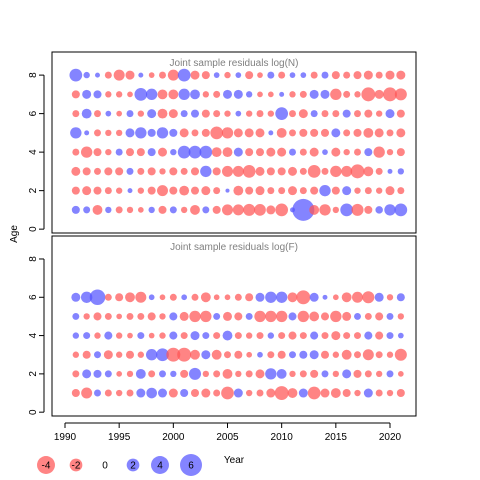 This screenshot has width=480, height=480. Describe the element at coordinates (281, 354) in the screenshot. I see `residual-bubble: 2010, age 3: -0.8` at that location.